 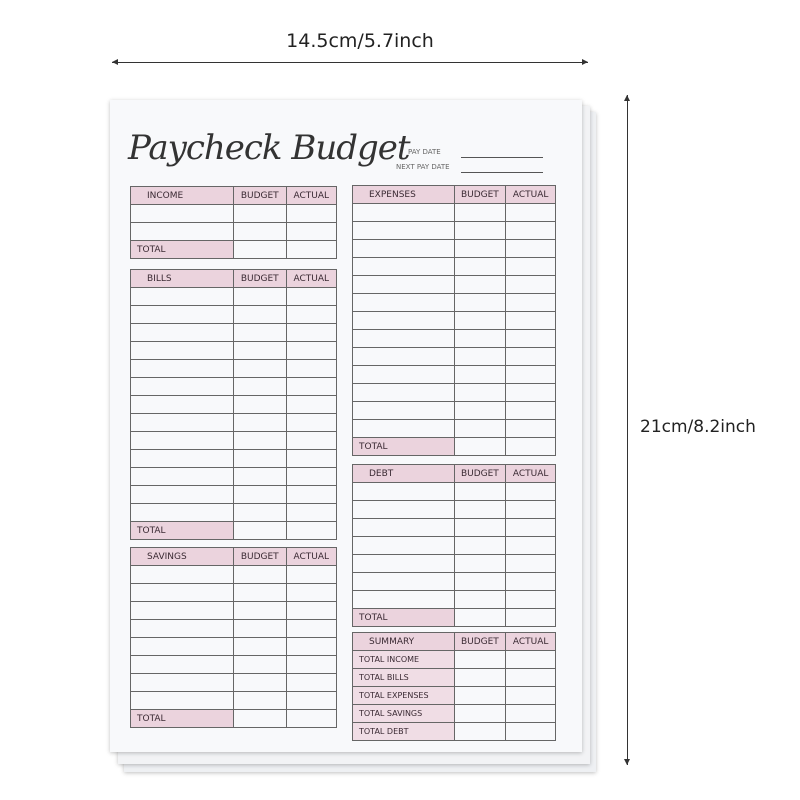 I want to click on pay-date-field, so click(x=502, y=157).